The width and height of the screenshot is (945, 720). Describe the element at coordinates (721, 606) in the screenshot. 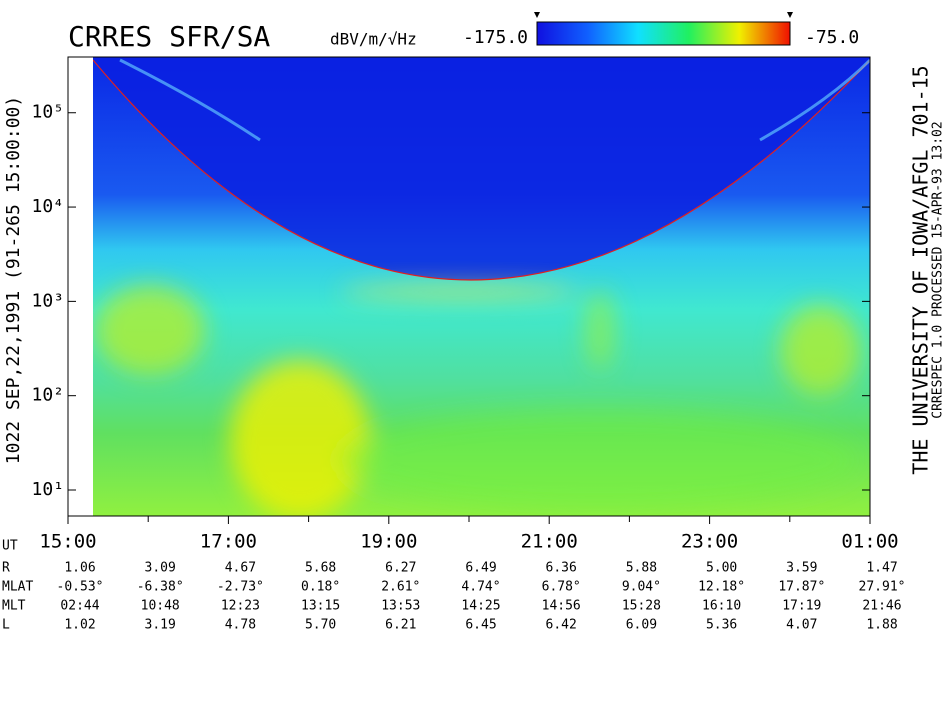

I see `ephemeris-cell: 16:10` at that location.